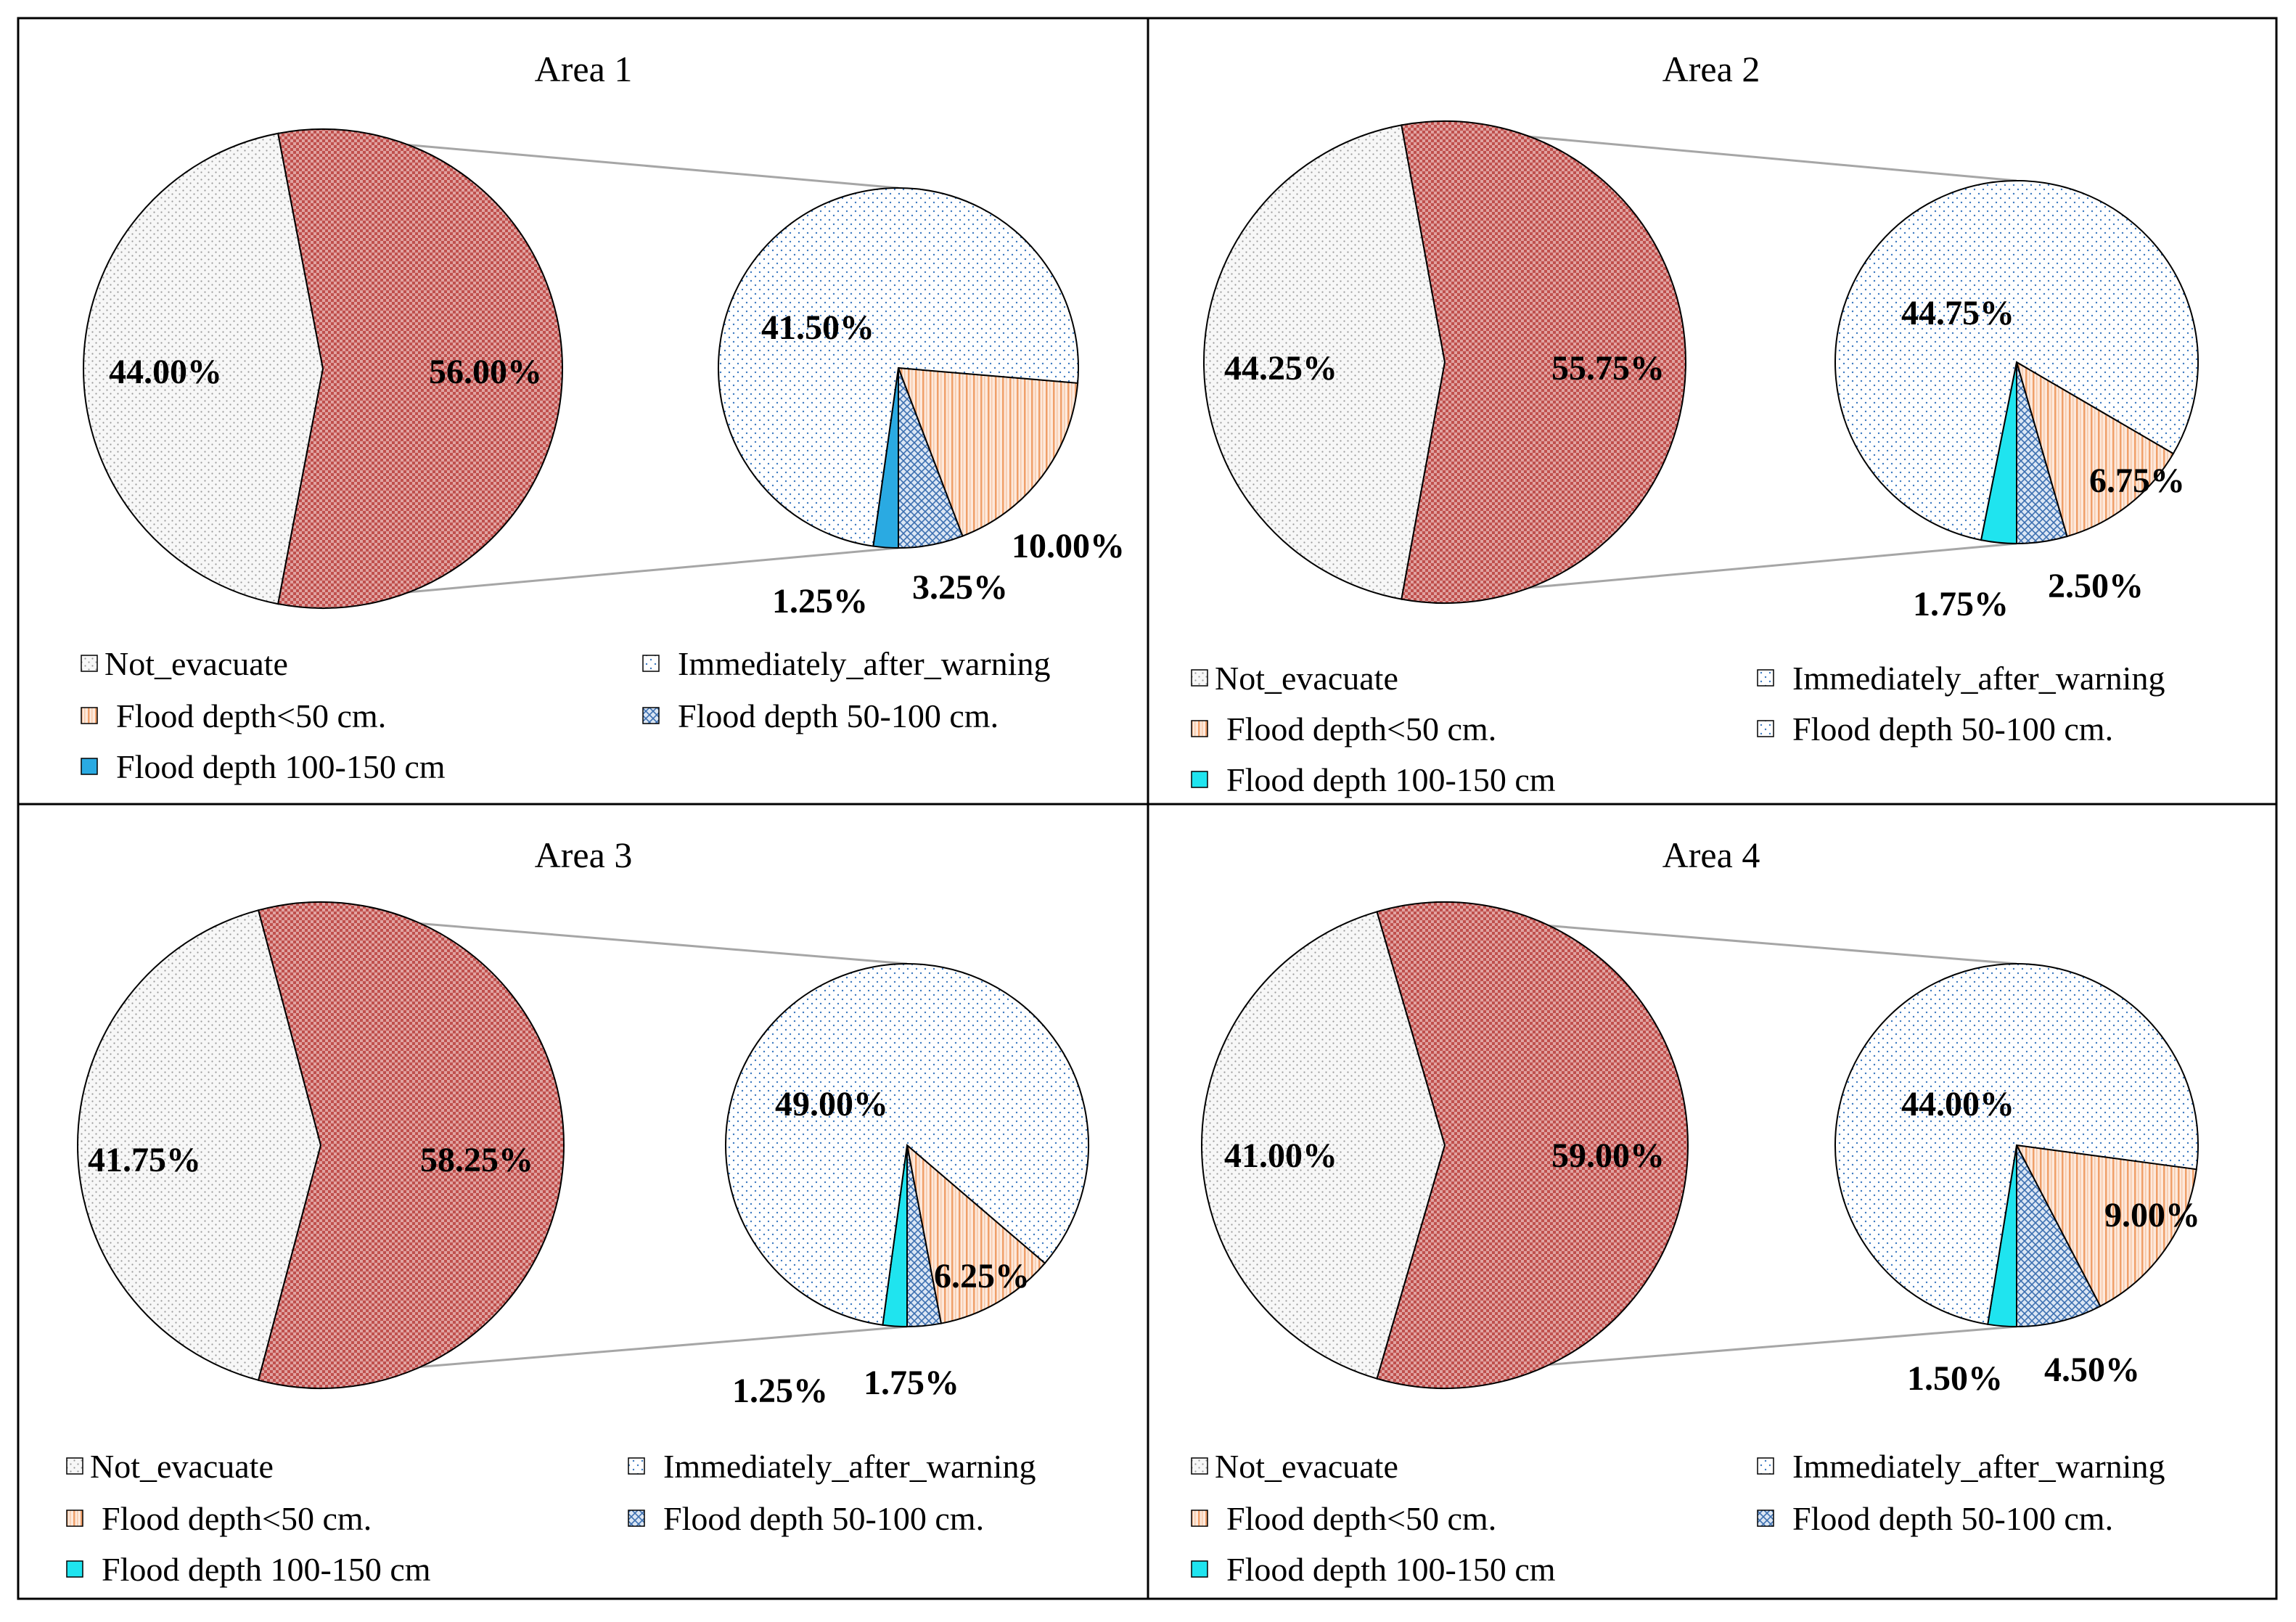  I want to click on label-immediately: 44.75%, so click(1957, 313).